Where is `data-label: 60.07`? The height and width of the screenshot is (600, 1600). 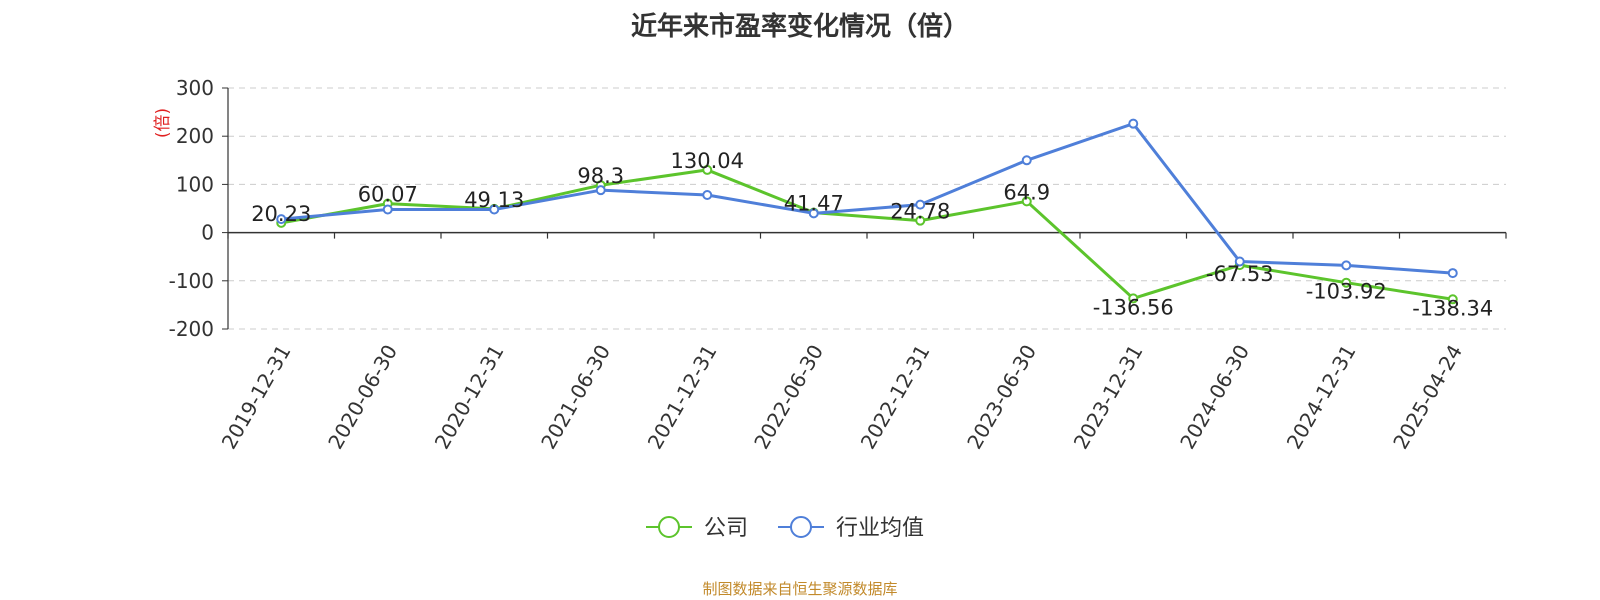 data-label: 60.07 is located at coordinates (388, 195).